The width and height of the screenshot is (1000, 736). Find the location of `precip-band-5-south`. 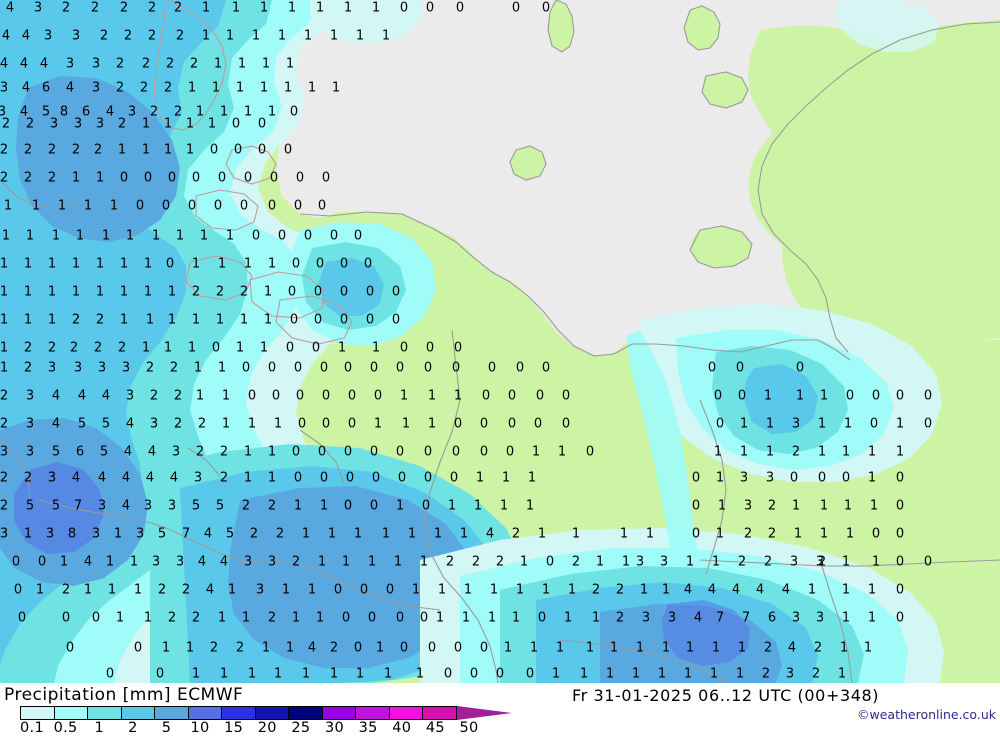

precip-band-5-south is located at coordinates (350, 577).